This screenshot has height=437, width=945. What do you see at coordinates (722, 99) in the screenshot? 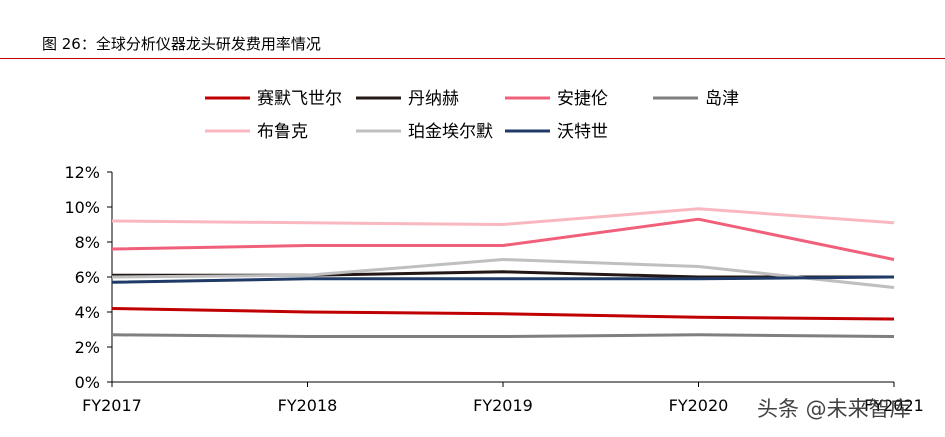
I see `legend-label-4: 岛津` at bounding box center [722, 99].